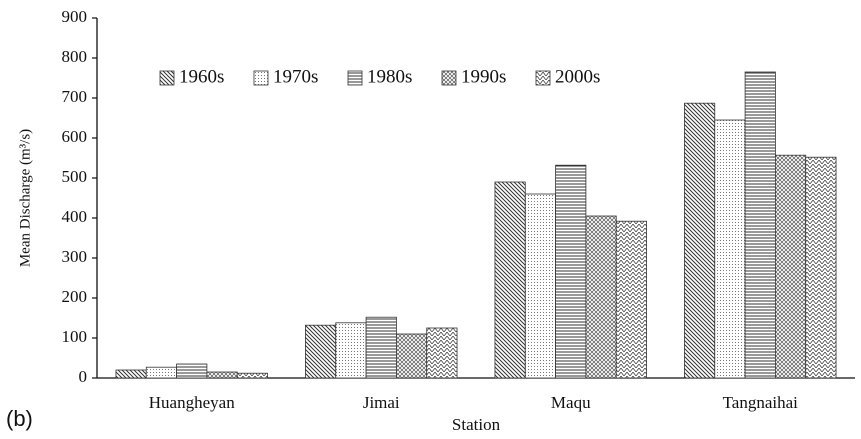 Image resolution: width=861 pixels, height=439 pixels. Describe the element at coordinates (83, 376) in the screenshot. I see `y-tick-label: 0` at that location.